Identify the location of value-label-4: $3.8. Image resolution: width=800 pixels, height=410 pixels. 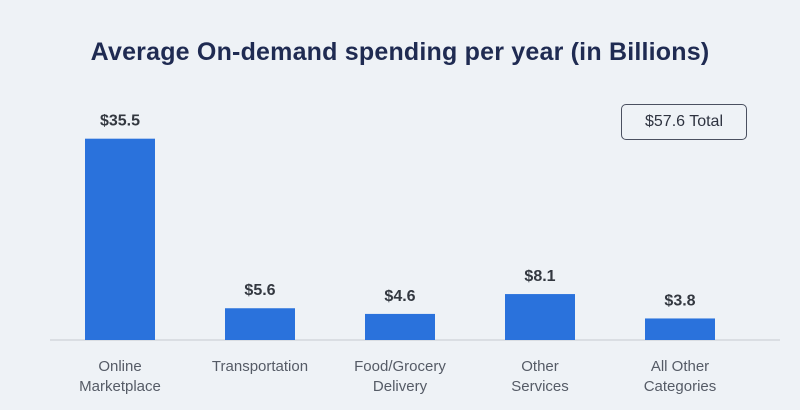
(679, 300).